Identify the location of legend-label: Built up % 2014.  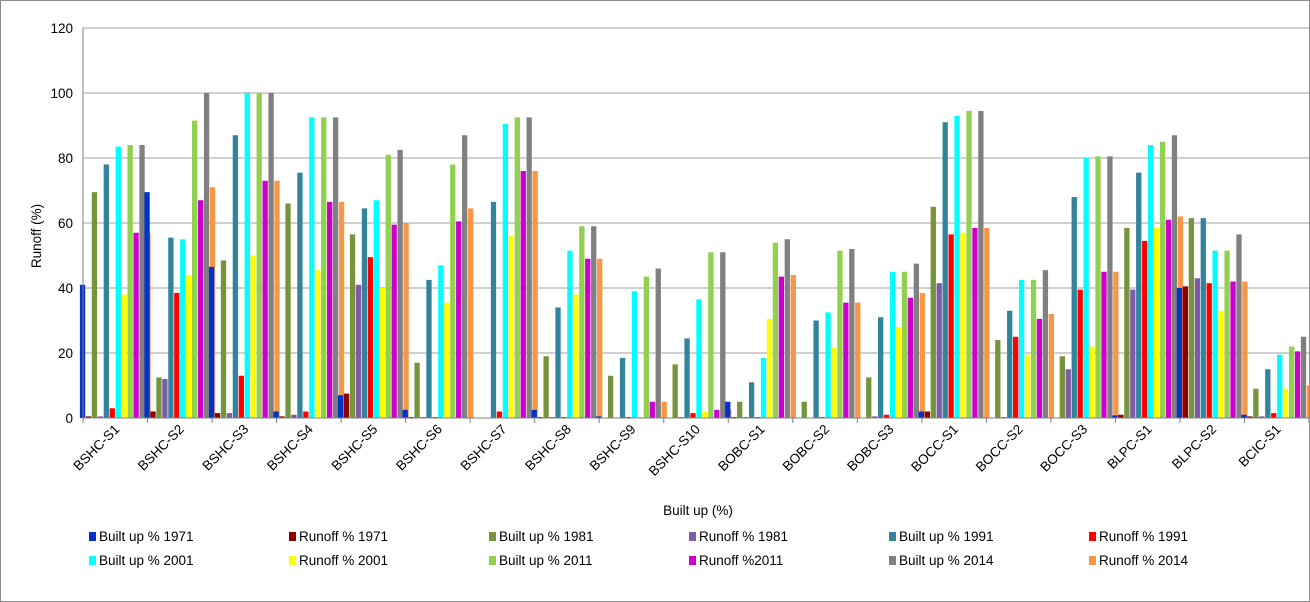
(946, 560).